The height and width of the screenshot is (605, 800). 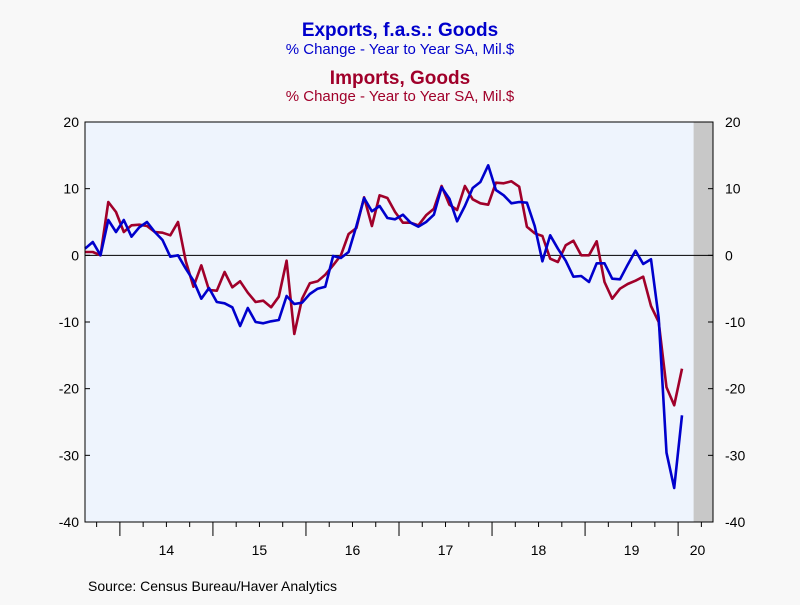 What do you see at coordinates (539, 550) in the screenshot?
I see `x-tick-label: 18` at bounding box center [539, 550].